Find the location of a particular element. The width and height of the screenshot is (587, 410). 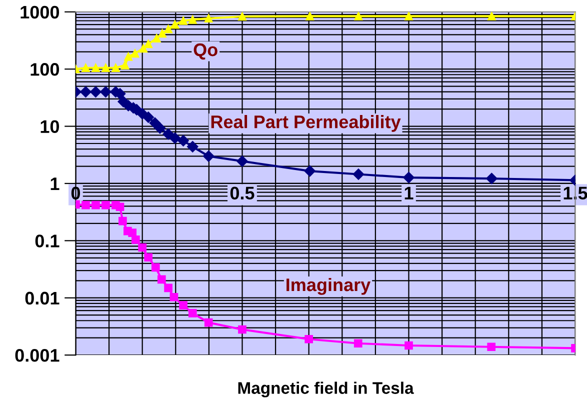

series-label: Real Part Permeability is located at coordinates (306, 123).